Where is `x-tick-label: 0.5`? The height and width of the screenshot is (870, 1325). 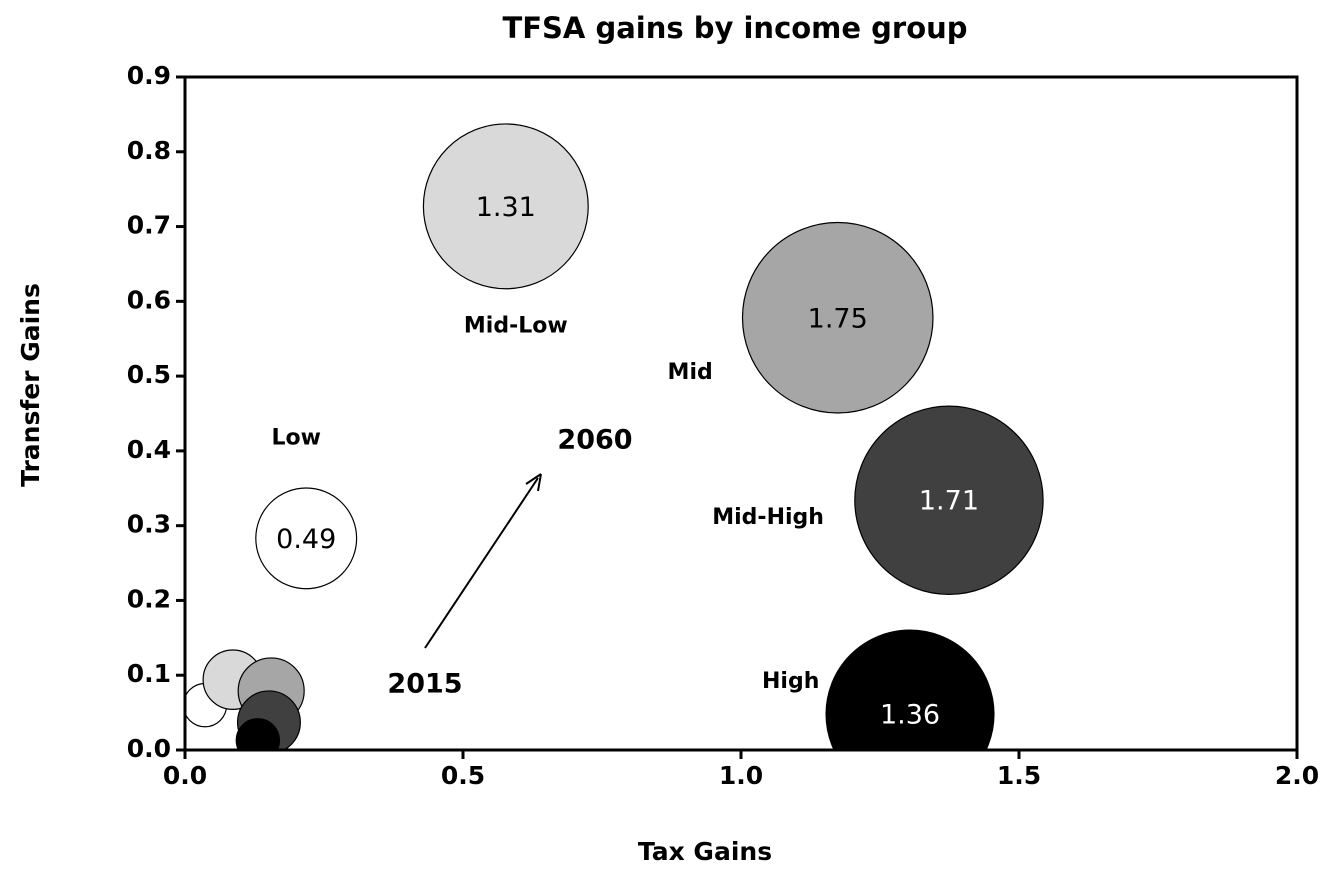 x-tick-label: 0.5 is located at coordinates (463, 775).